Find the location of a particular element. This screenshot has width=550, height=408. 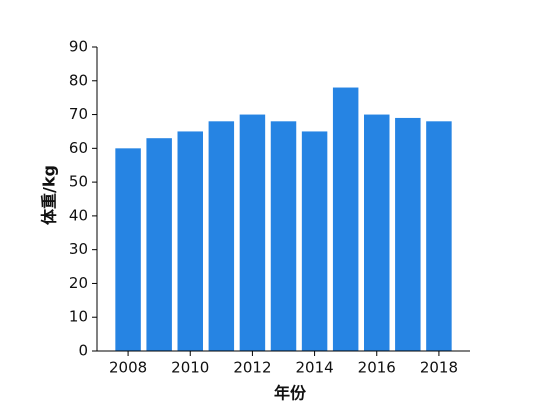

y-tick-label: 0 is located at coordinates (83, 351).